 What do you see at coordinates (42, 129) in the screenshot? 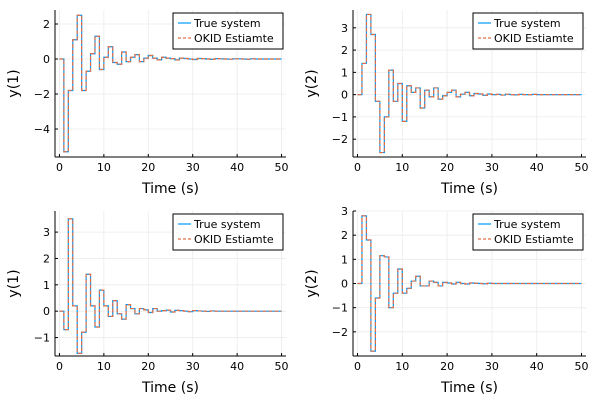
I see `y-tick-label: −4` at bounding box center [42, 129].